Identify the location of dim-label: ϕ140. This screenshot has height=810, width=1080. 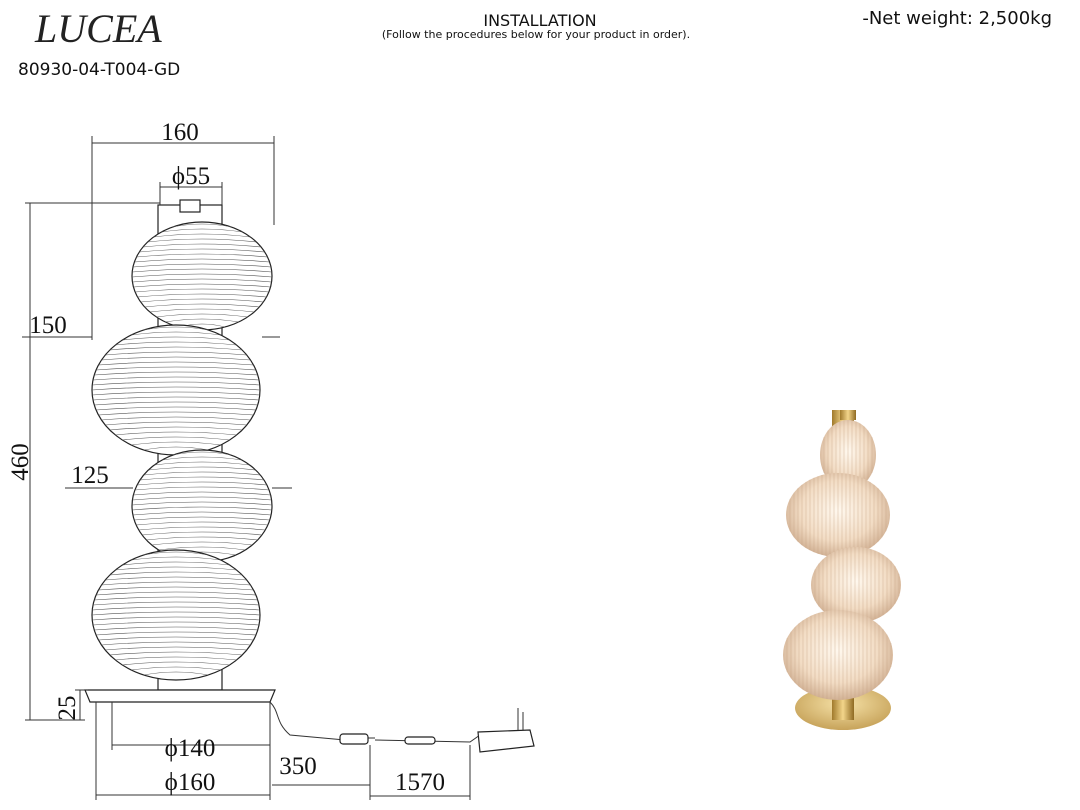
(190, 748).